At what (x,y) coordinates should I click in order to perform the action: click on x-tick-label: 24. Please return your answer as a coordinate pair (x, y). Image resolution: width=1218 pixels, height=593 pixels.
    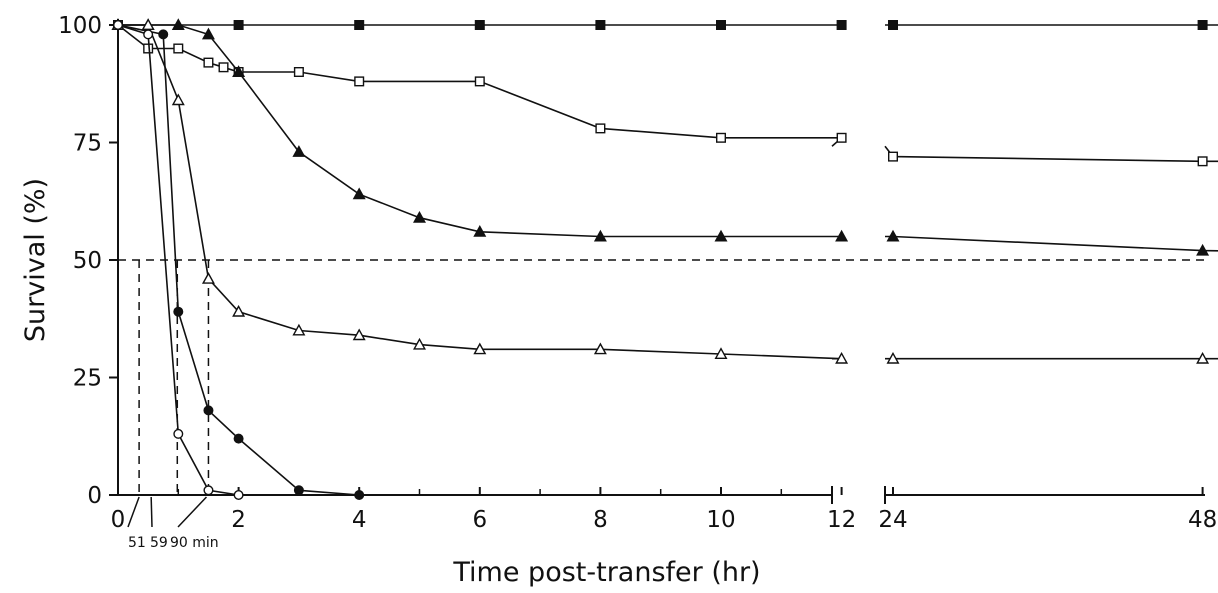
    Looking at the image, I should click on (892, 520).